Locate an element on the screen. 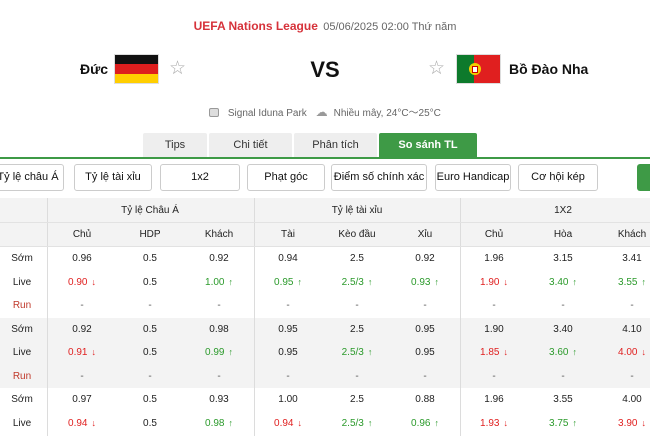  odds-cell: 4.00 is located at coordinates (625, 399).